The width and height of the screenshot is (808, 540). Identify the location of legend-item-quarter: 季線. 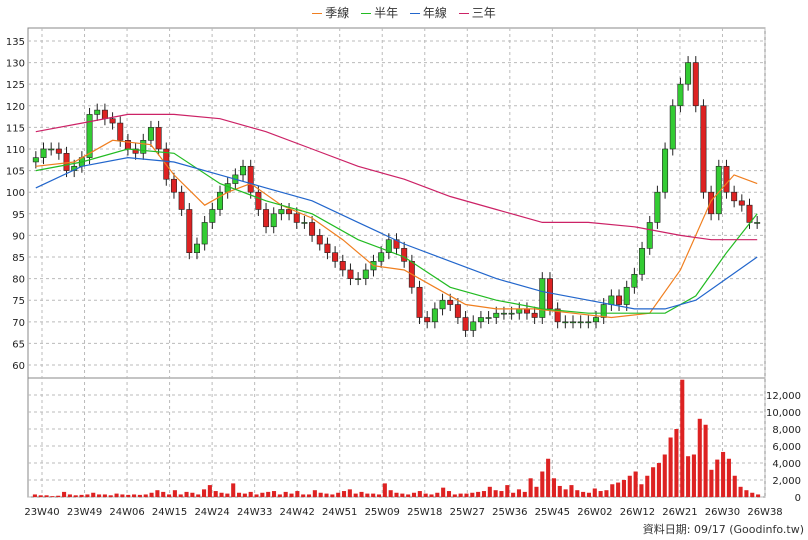
(330, 12).